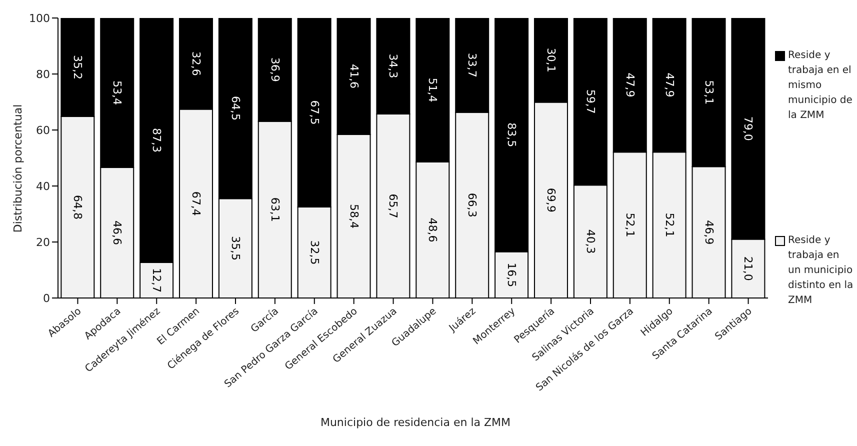  Describe the element at coordinates (415, 422) in the screenshot. I see `x-axis-title: Municipio de residencia en la ZMM` at that location.